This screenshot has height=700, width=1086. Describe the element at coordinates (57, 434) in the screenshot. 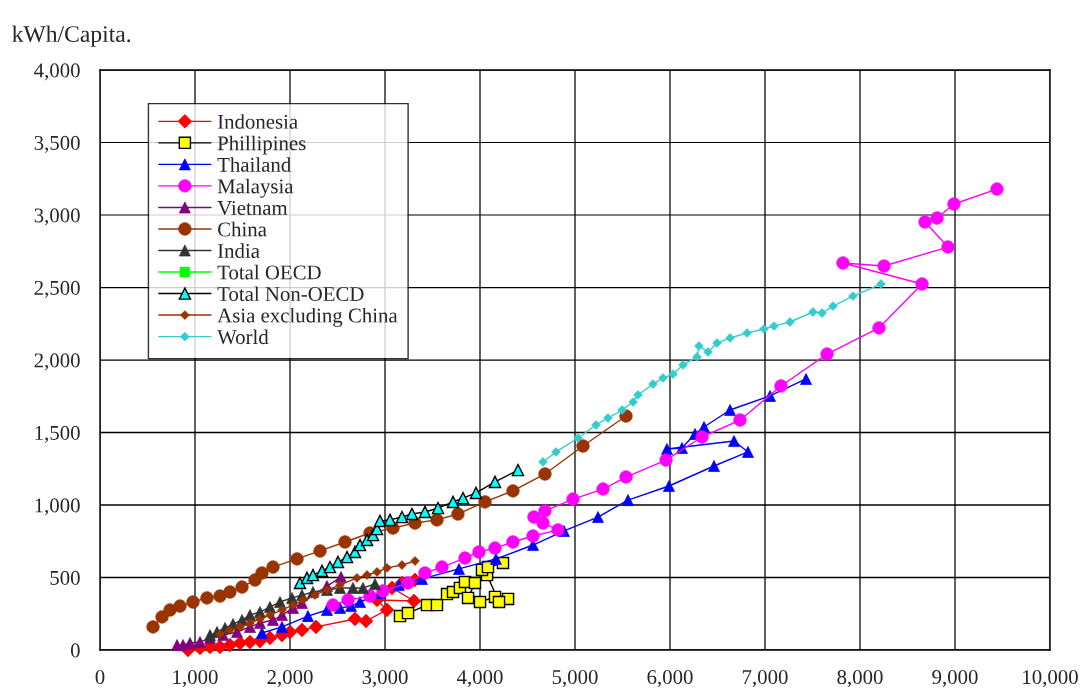

I see `y-tick-label: 1,500` at that location.